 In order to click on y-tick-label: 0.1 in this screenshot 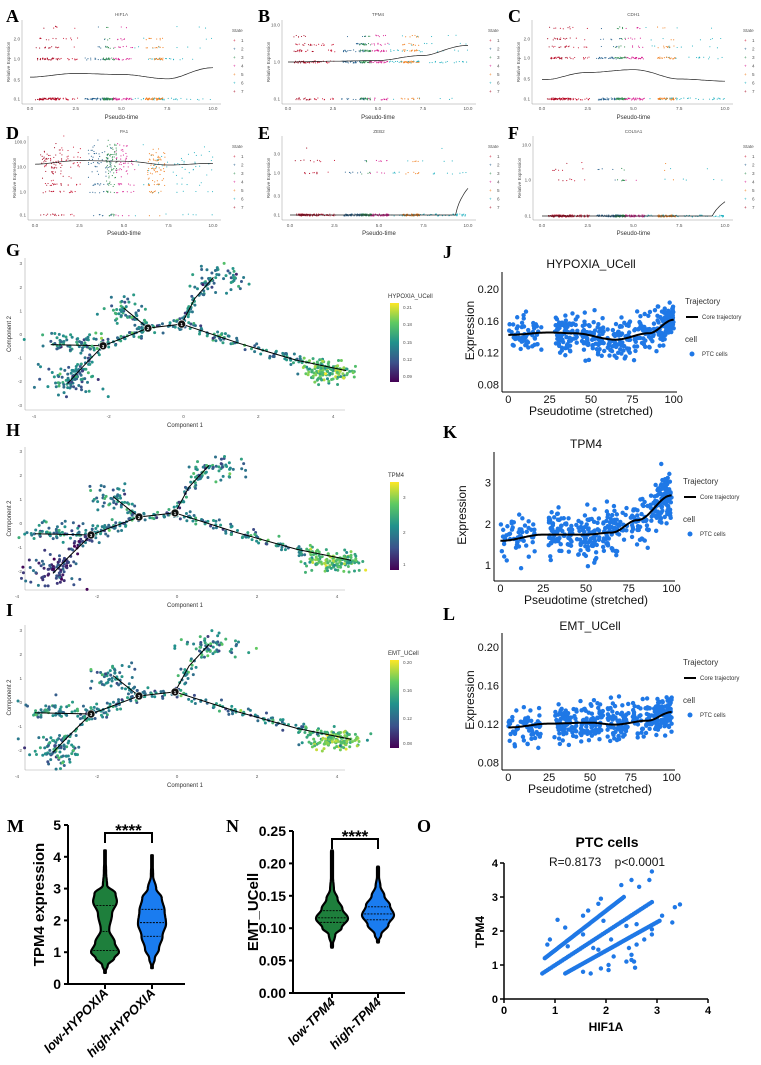, I will do `click(528, 216)`.